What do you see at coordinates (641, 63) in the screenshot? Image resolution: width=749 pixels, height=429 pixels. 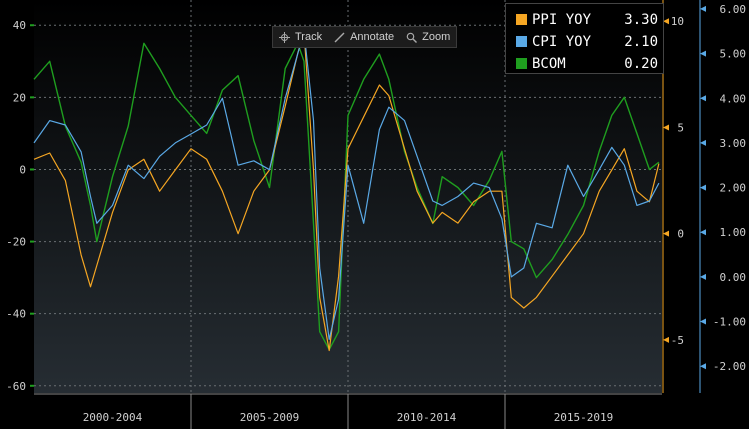 I see `legend-series-value: 0.20` at bounding box center [641, 63].